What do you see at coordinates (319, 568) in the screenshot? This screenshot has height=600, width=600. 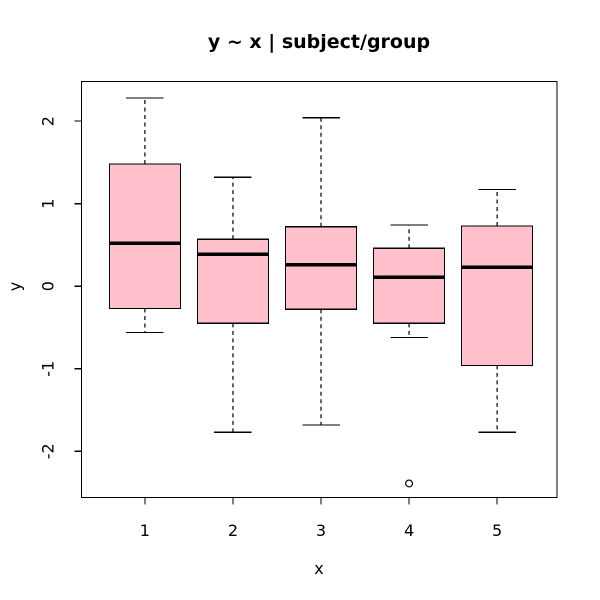 I see `x-axis-title: x` at bounding box center [319, 568].